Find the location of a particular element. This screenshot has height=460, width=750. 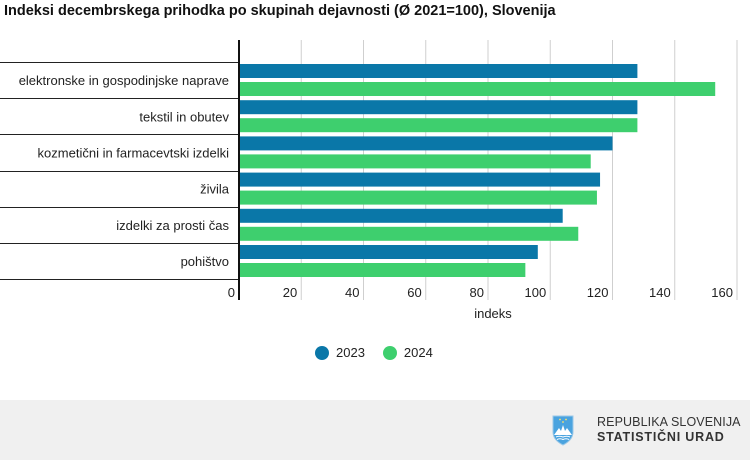

legend: 2023 2024 is located at coordinates (374, 352).